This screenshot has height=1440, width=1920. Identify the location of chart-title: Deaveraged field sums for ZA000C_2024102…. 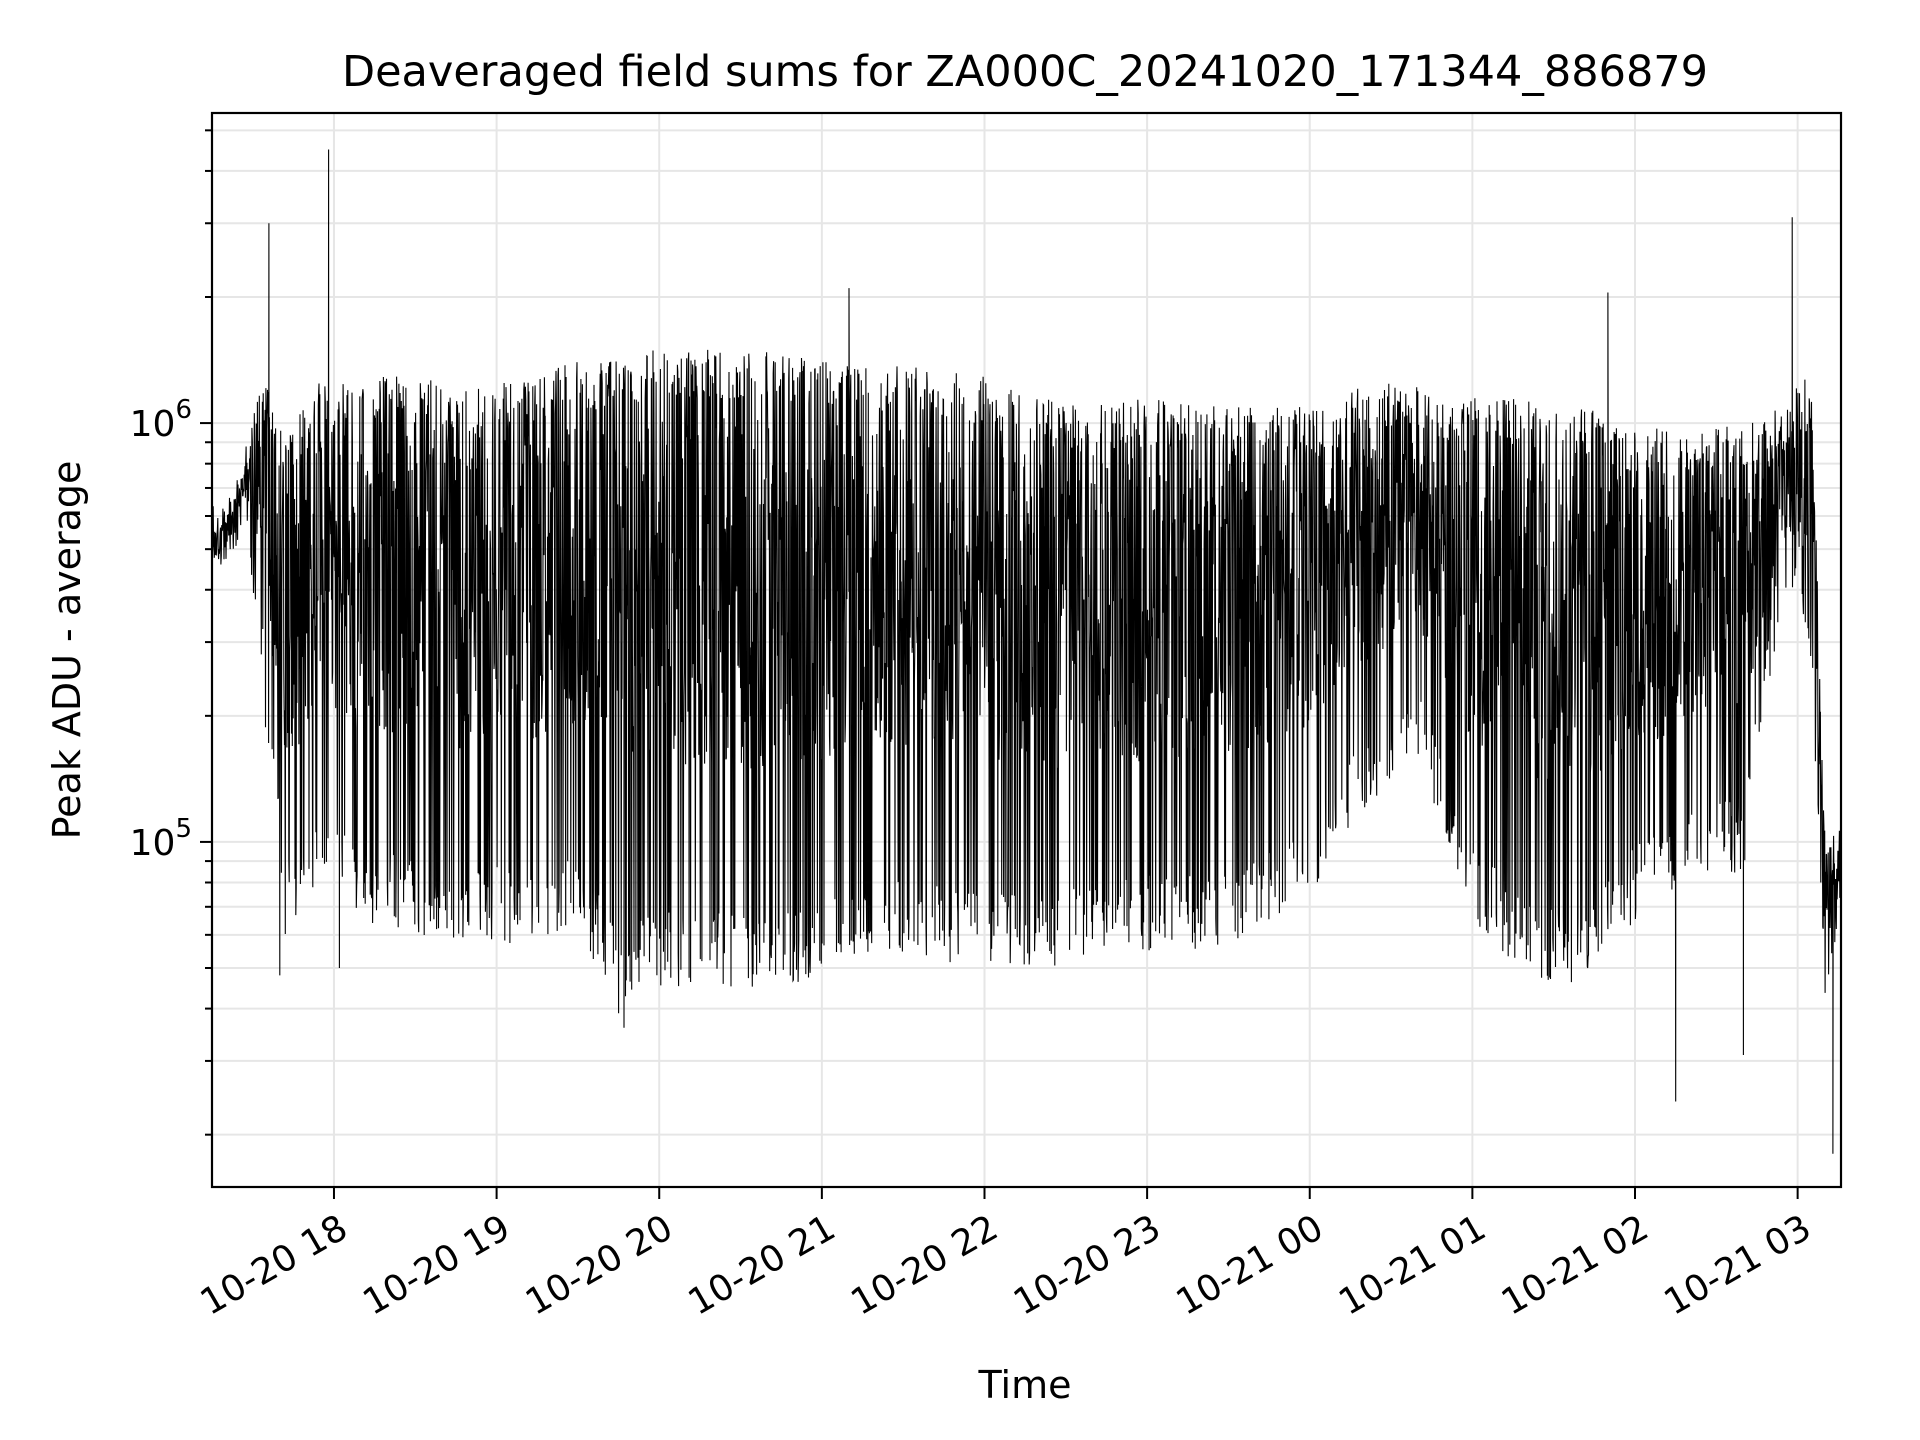
(1025, 72).